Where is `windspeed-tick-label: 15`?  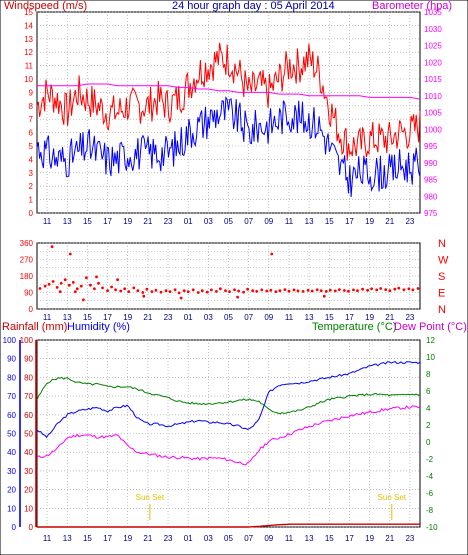
windspeed-tick-label: 15 is located at coordinates (28, 12).